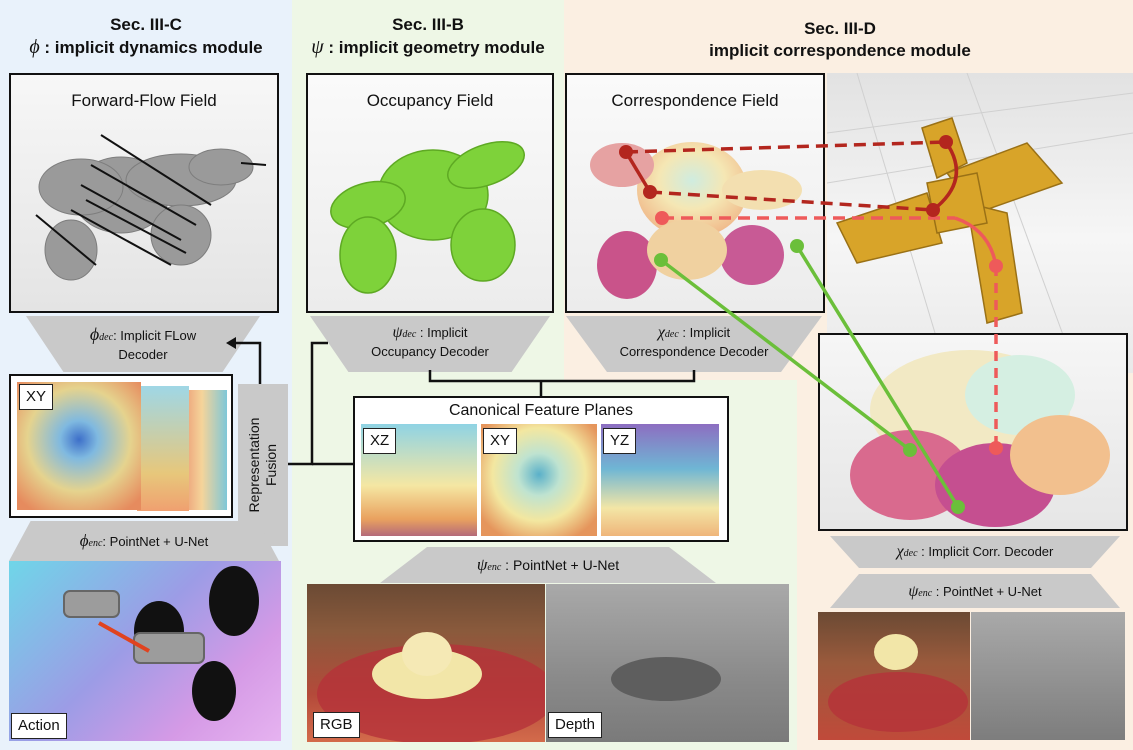  What do you see at coordinates (146, 36) in the screenshot?
I see `dynamics-title: Sec. III-C ϕ : implicit dynamics module` at bounding box center [146, 36].